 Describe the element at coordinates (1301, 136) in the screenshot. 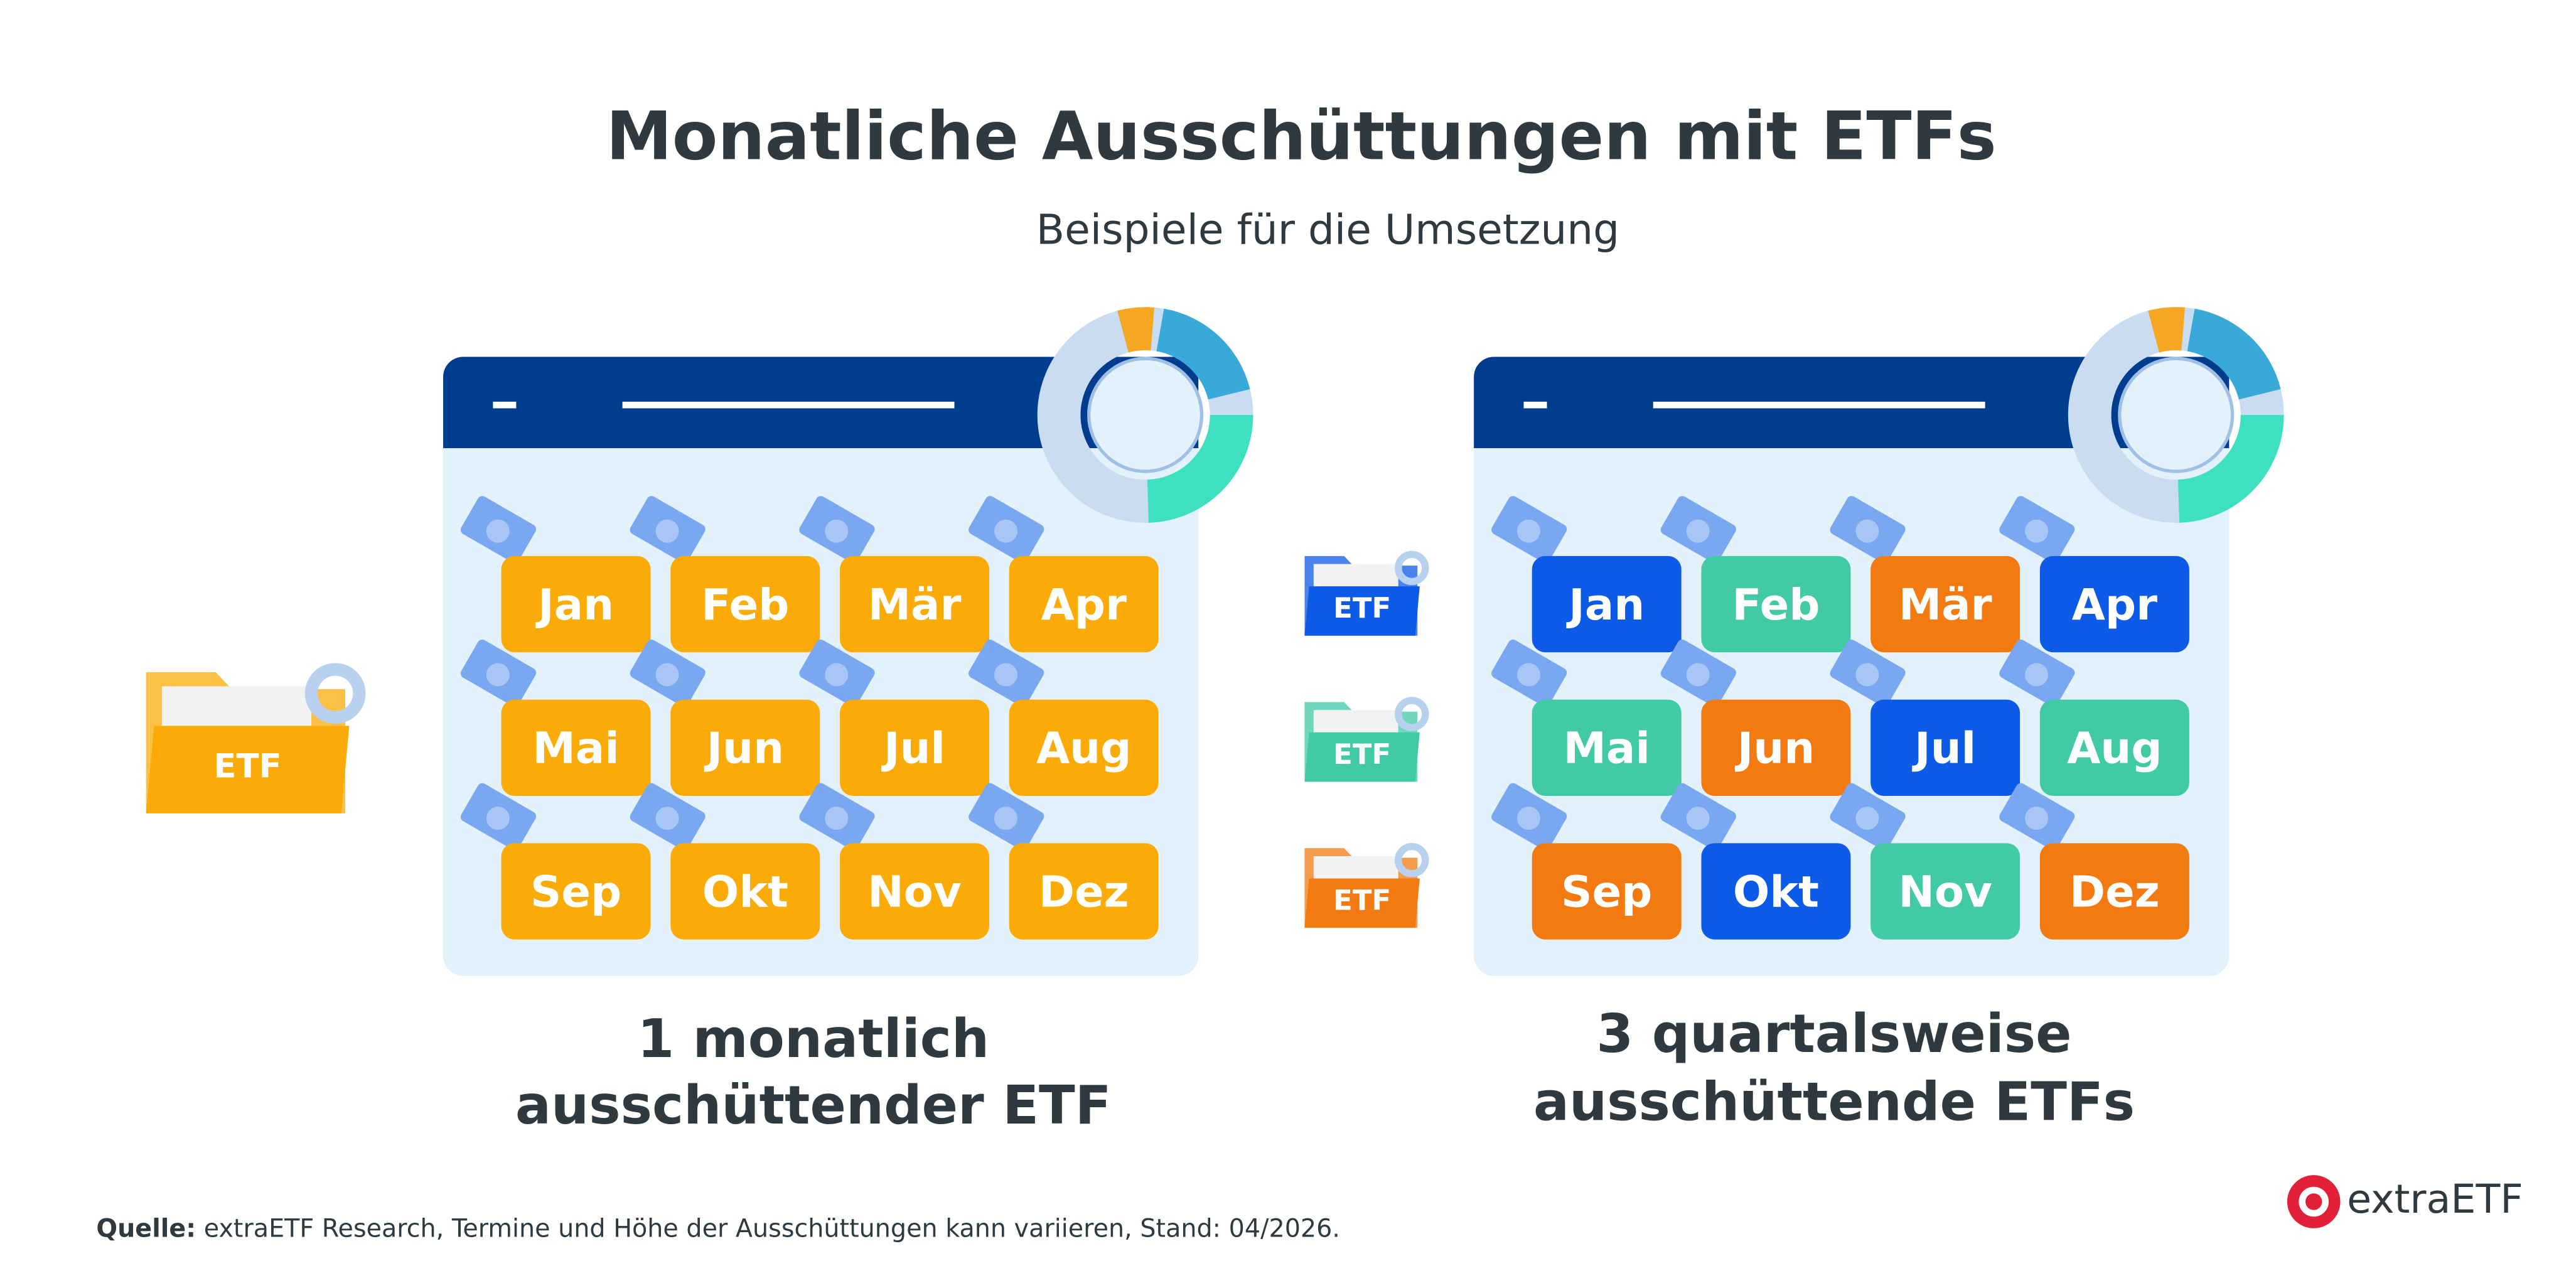

I see `title: Monatliche Ausschüttungen mit ETFs` at that location.